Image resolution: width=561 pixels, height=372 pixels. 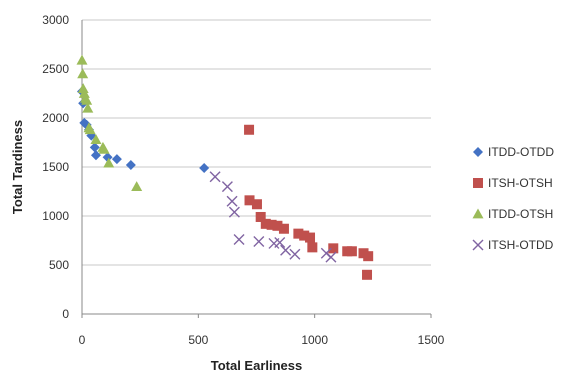 What do you see at coordinates (521, 245) in the screenshot?
I see `legend-label-itsh-otdd: ITSH-OTDD` at bounding box center [521, 245].